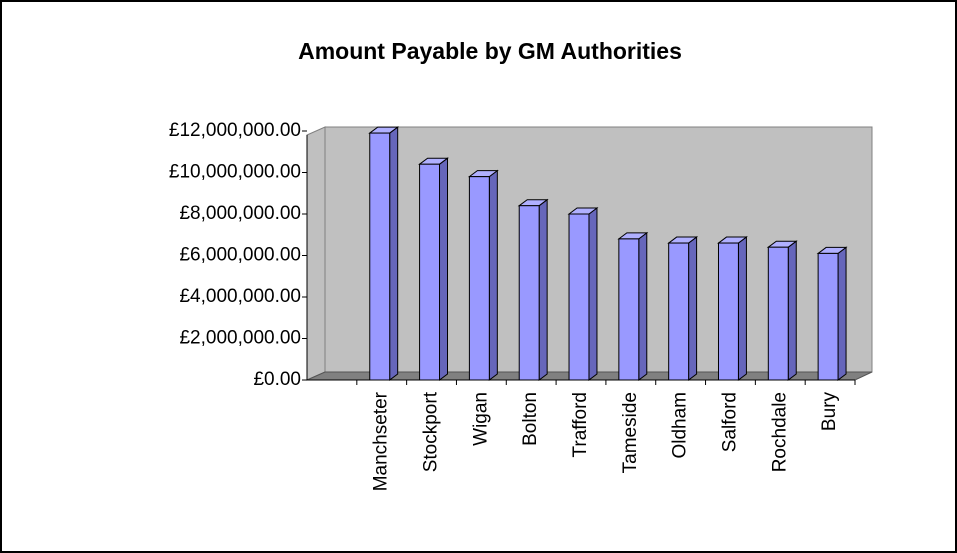 The image size is (957, 553). I want to click on y-tick-label: £2,000,000.00, so click(240, 338).